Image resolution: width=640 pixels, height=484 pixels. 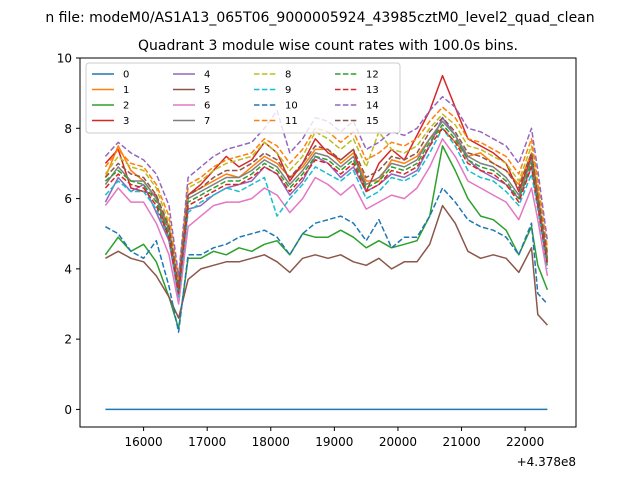 I want to click on legend-label-14: 14, so click(x=372, y=106).